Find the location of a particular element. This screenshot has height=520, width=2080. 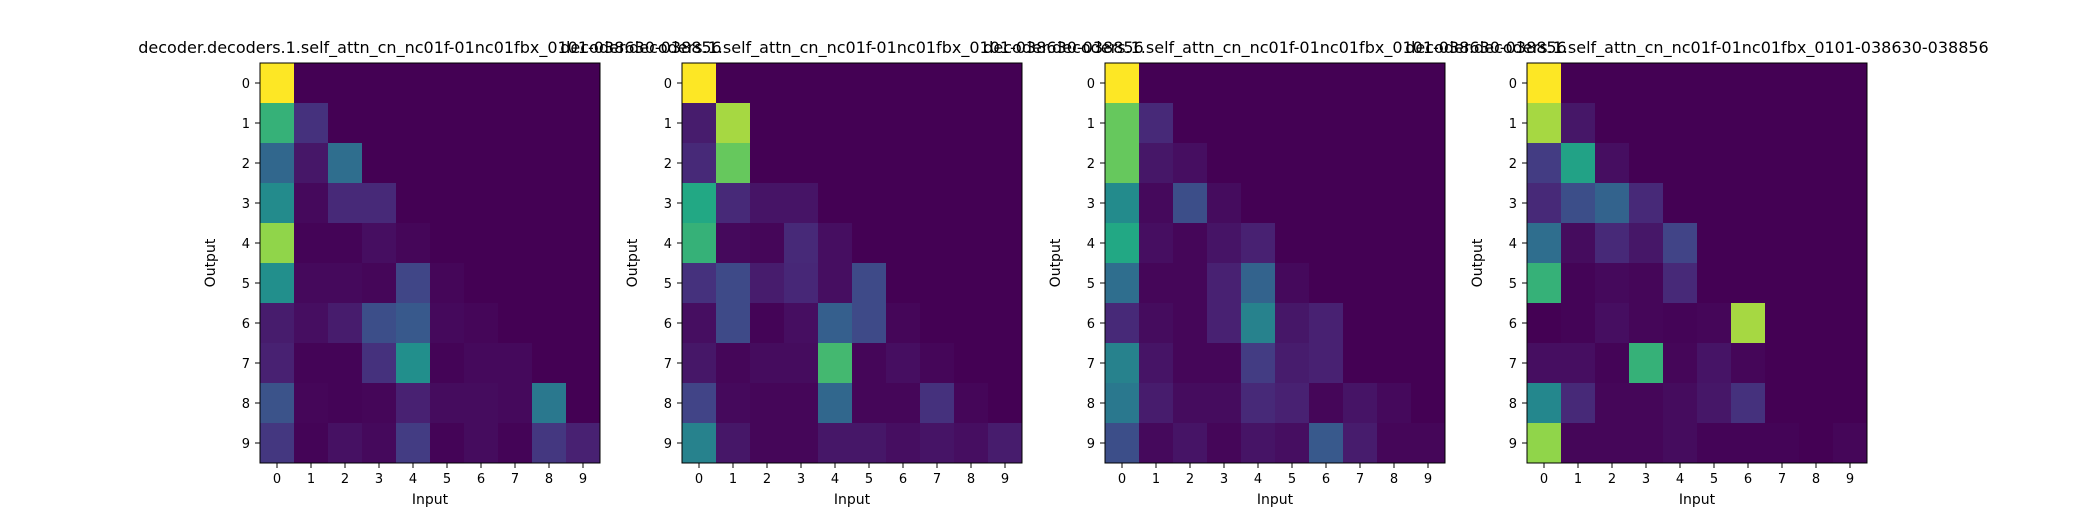

x-tick-label: 6 is located at coordinates (481, 479).